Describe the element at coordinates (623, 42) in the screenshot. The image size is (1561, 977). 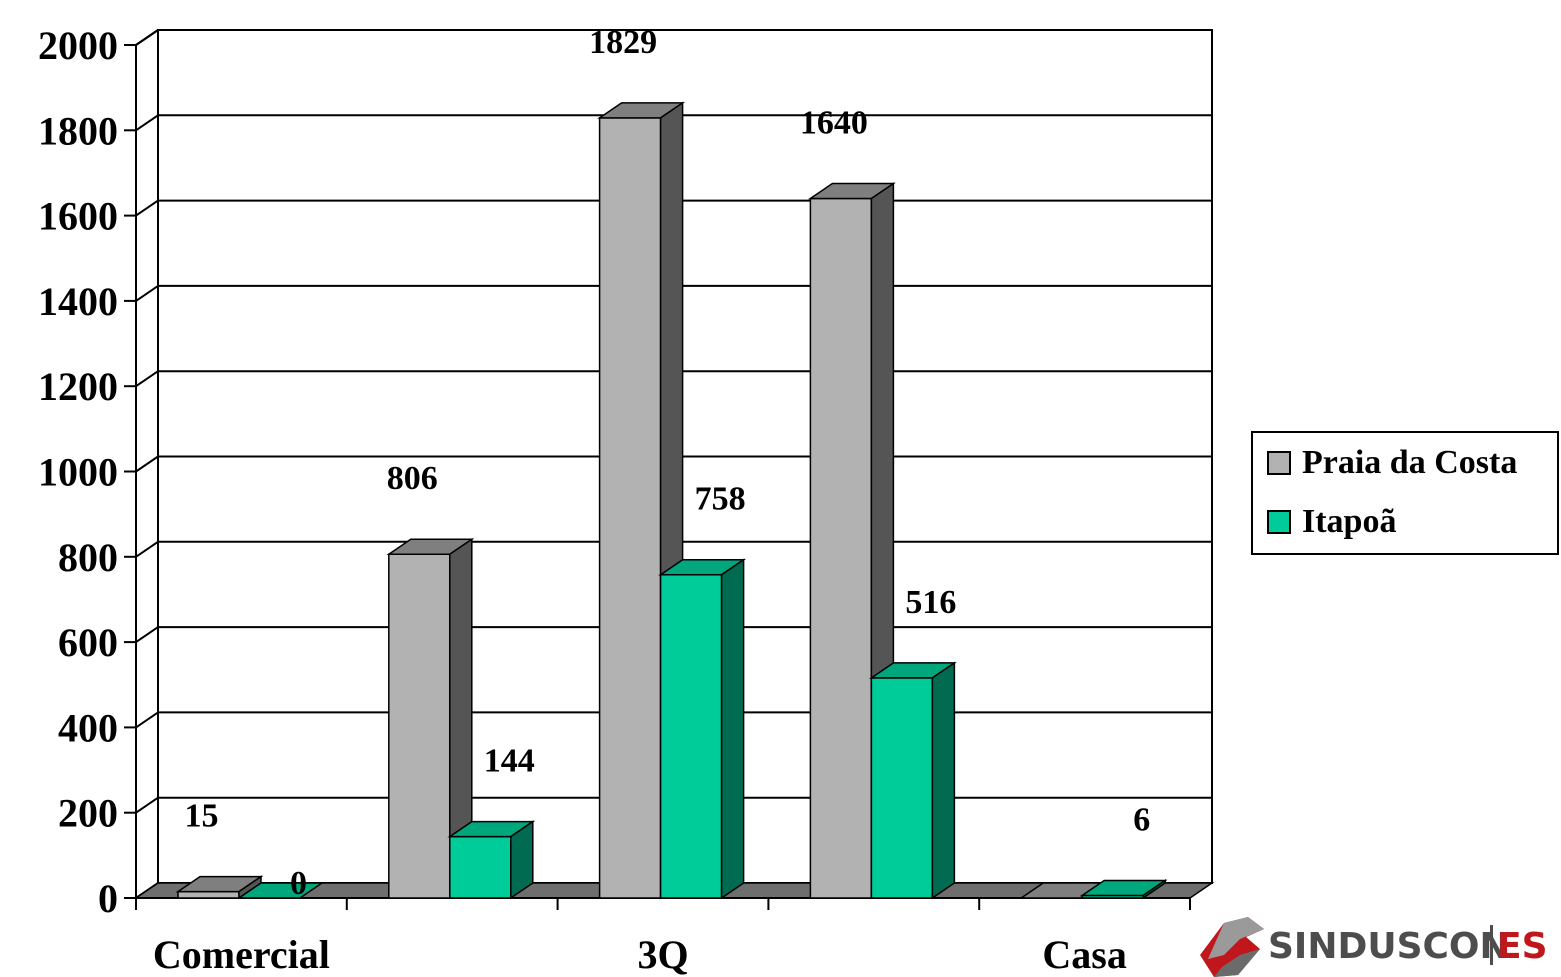
I see `data-label: 1829` at that location.